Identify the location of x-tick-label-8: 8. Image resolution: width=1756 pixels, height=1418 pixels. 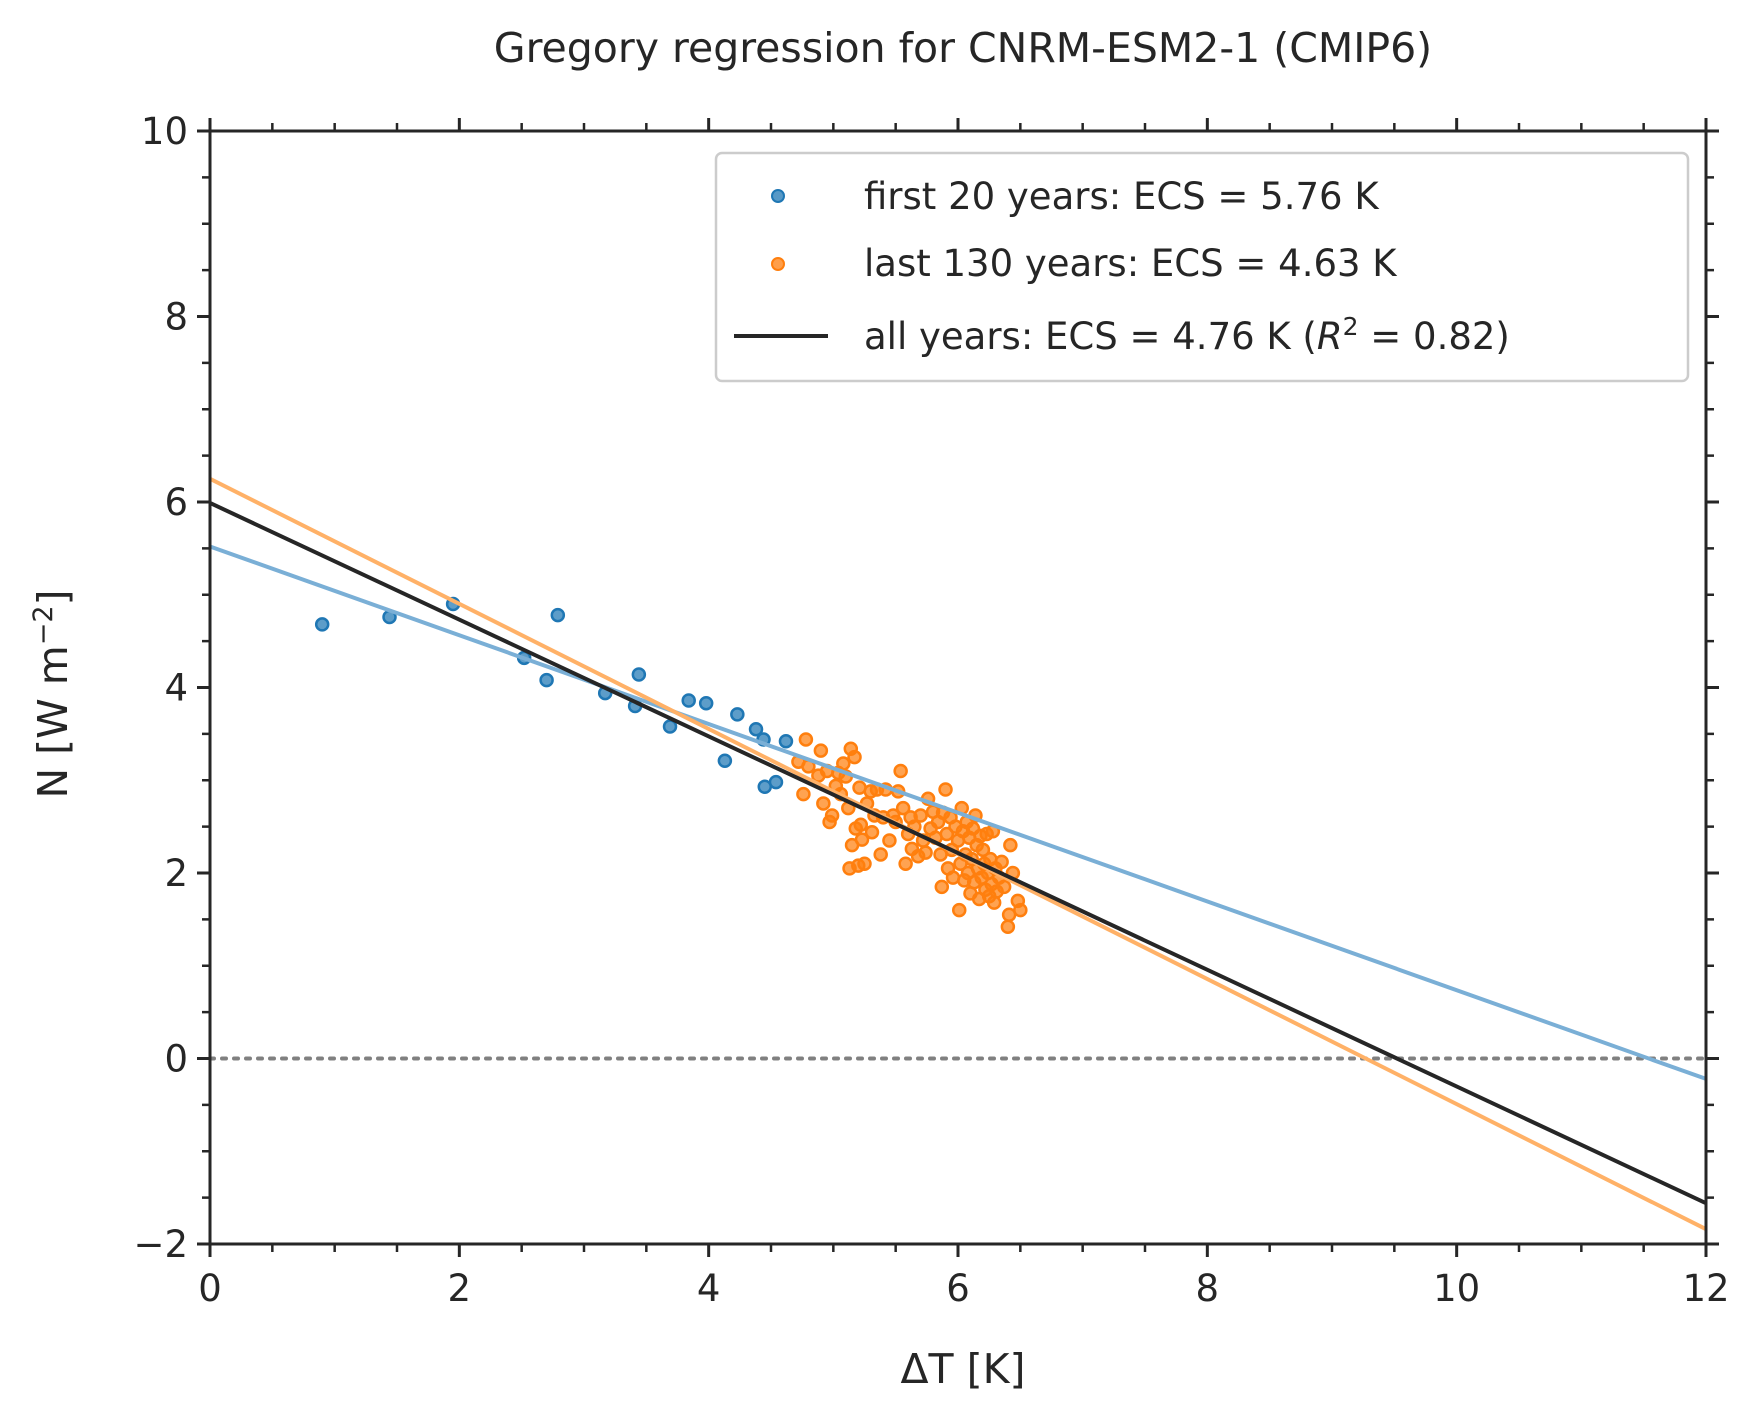
(1208, 1288).